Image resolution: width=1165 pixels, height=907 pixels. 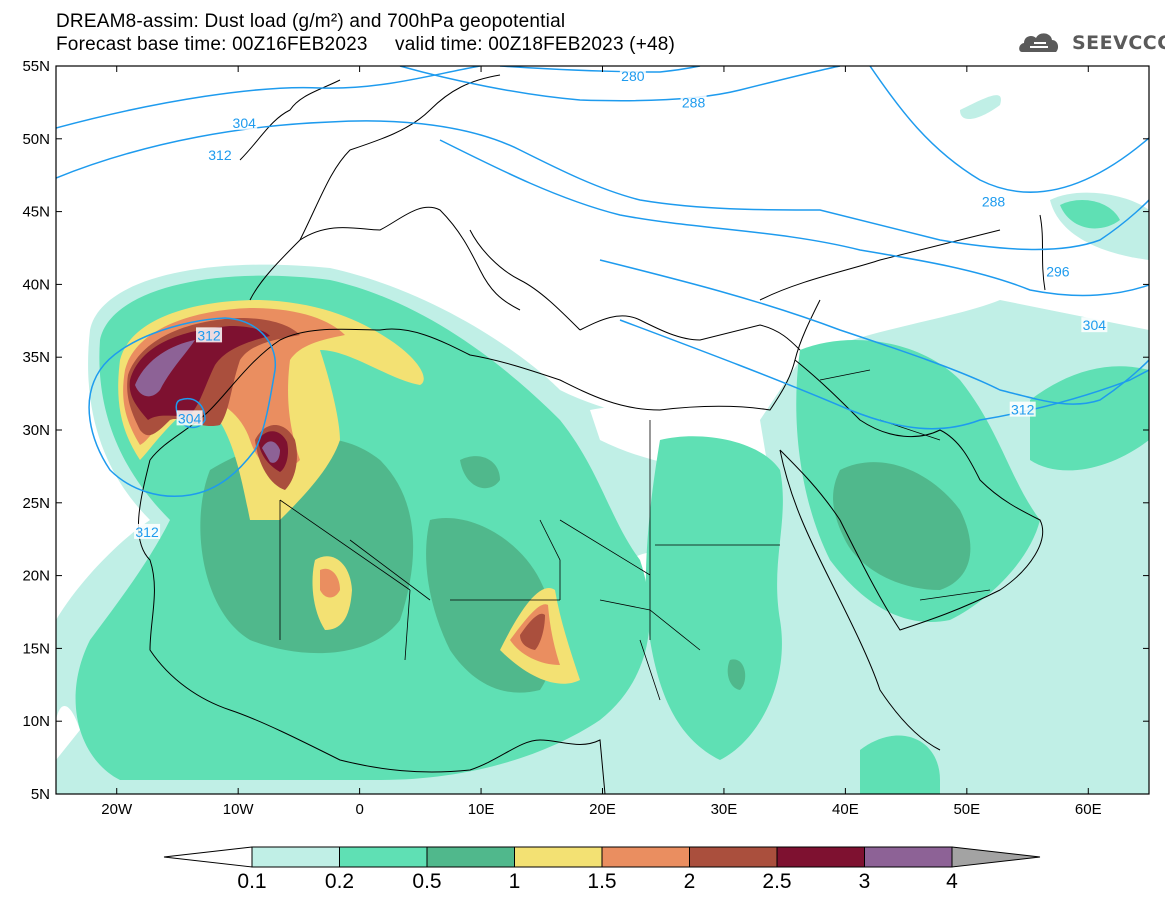 What do you see at coordinates (339, 881) in the screenshot?
I see `colorbar-label: 0.2` at bounding box center [339, 881].